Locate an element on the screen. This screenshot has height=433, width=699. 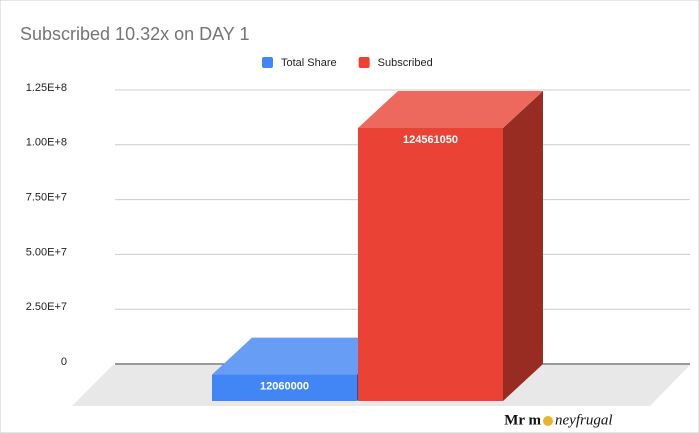
y-tick-label: 2.50E+7 is located at coordinates (46, 307).